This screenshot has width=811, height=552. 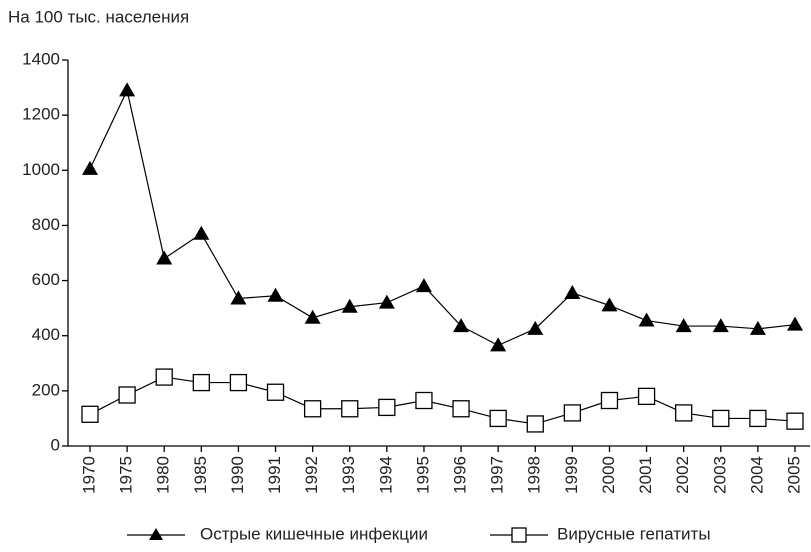 I want to click on x-tick-label: 1985, so click(x=200, y=475).